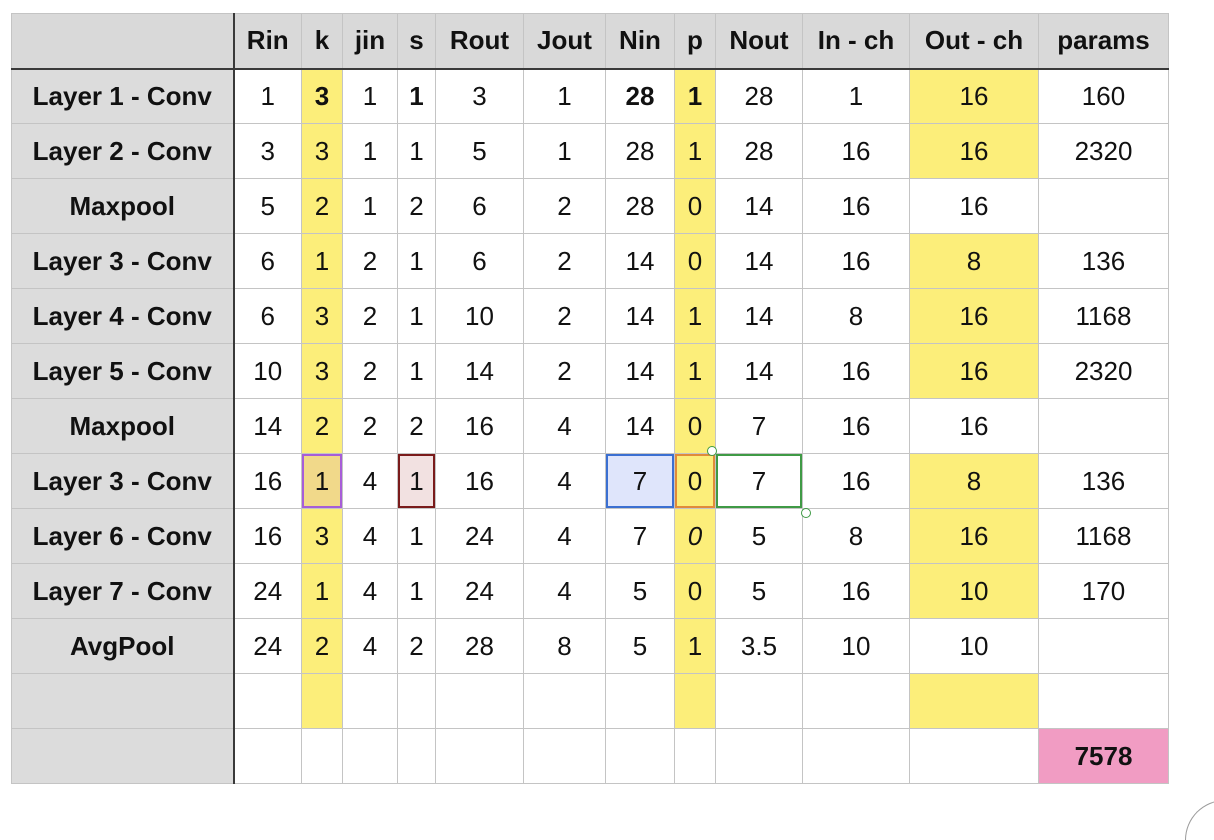  What do you see at coordinates (123, 41) in the screenshot?
I see `corner-cell` at bounding box center [123, 41].